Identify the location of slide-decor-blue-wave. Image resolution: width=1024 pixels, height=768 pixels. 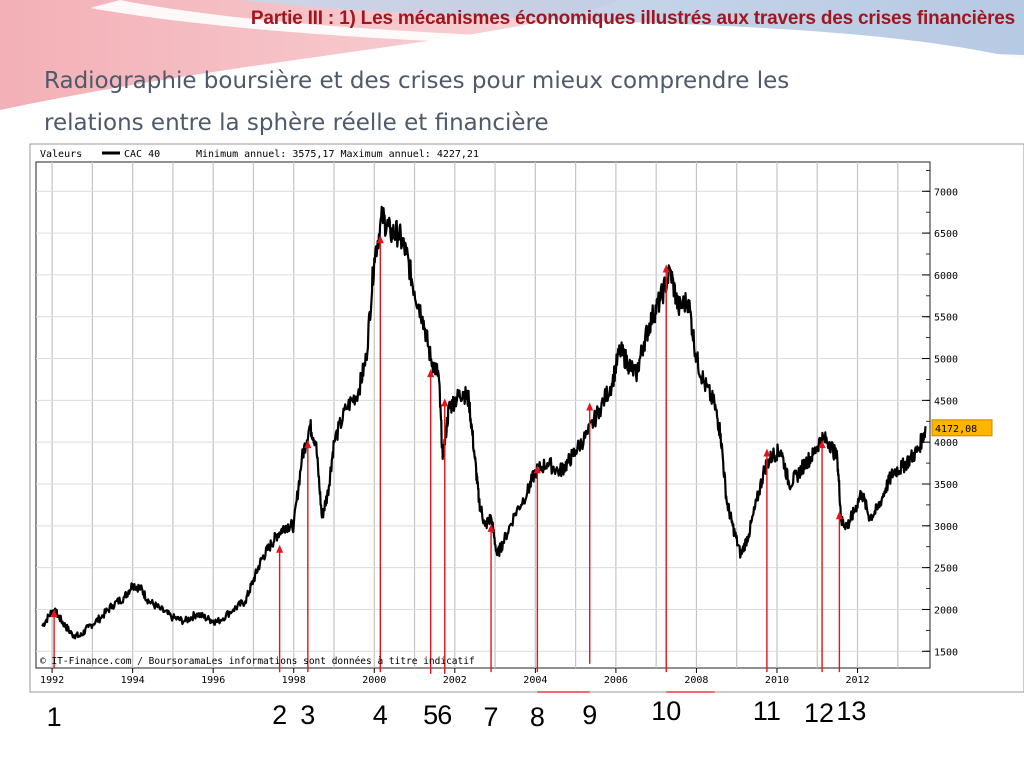
(632, 30).